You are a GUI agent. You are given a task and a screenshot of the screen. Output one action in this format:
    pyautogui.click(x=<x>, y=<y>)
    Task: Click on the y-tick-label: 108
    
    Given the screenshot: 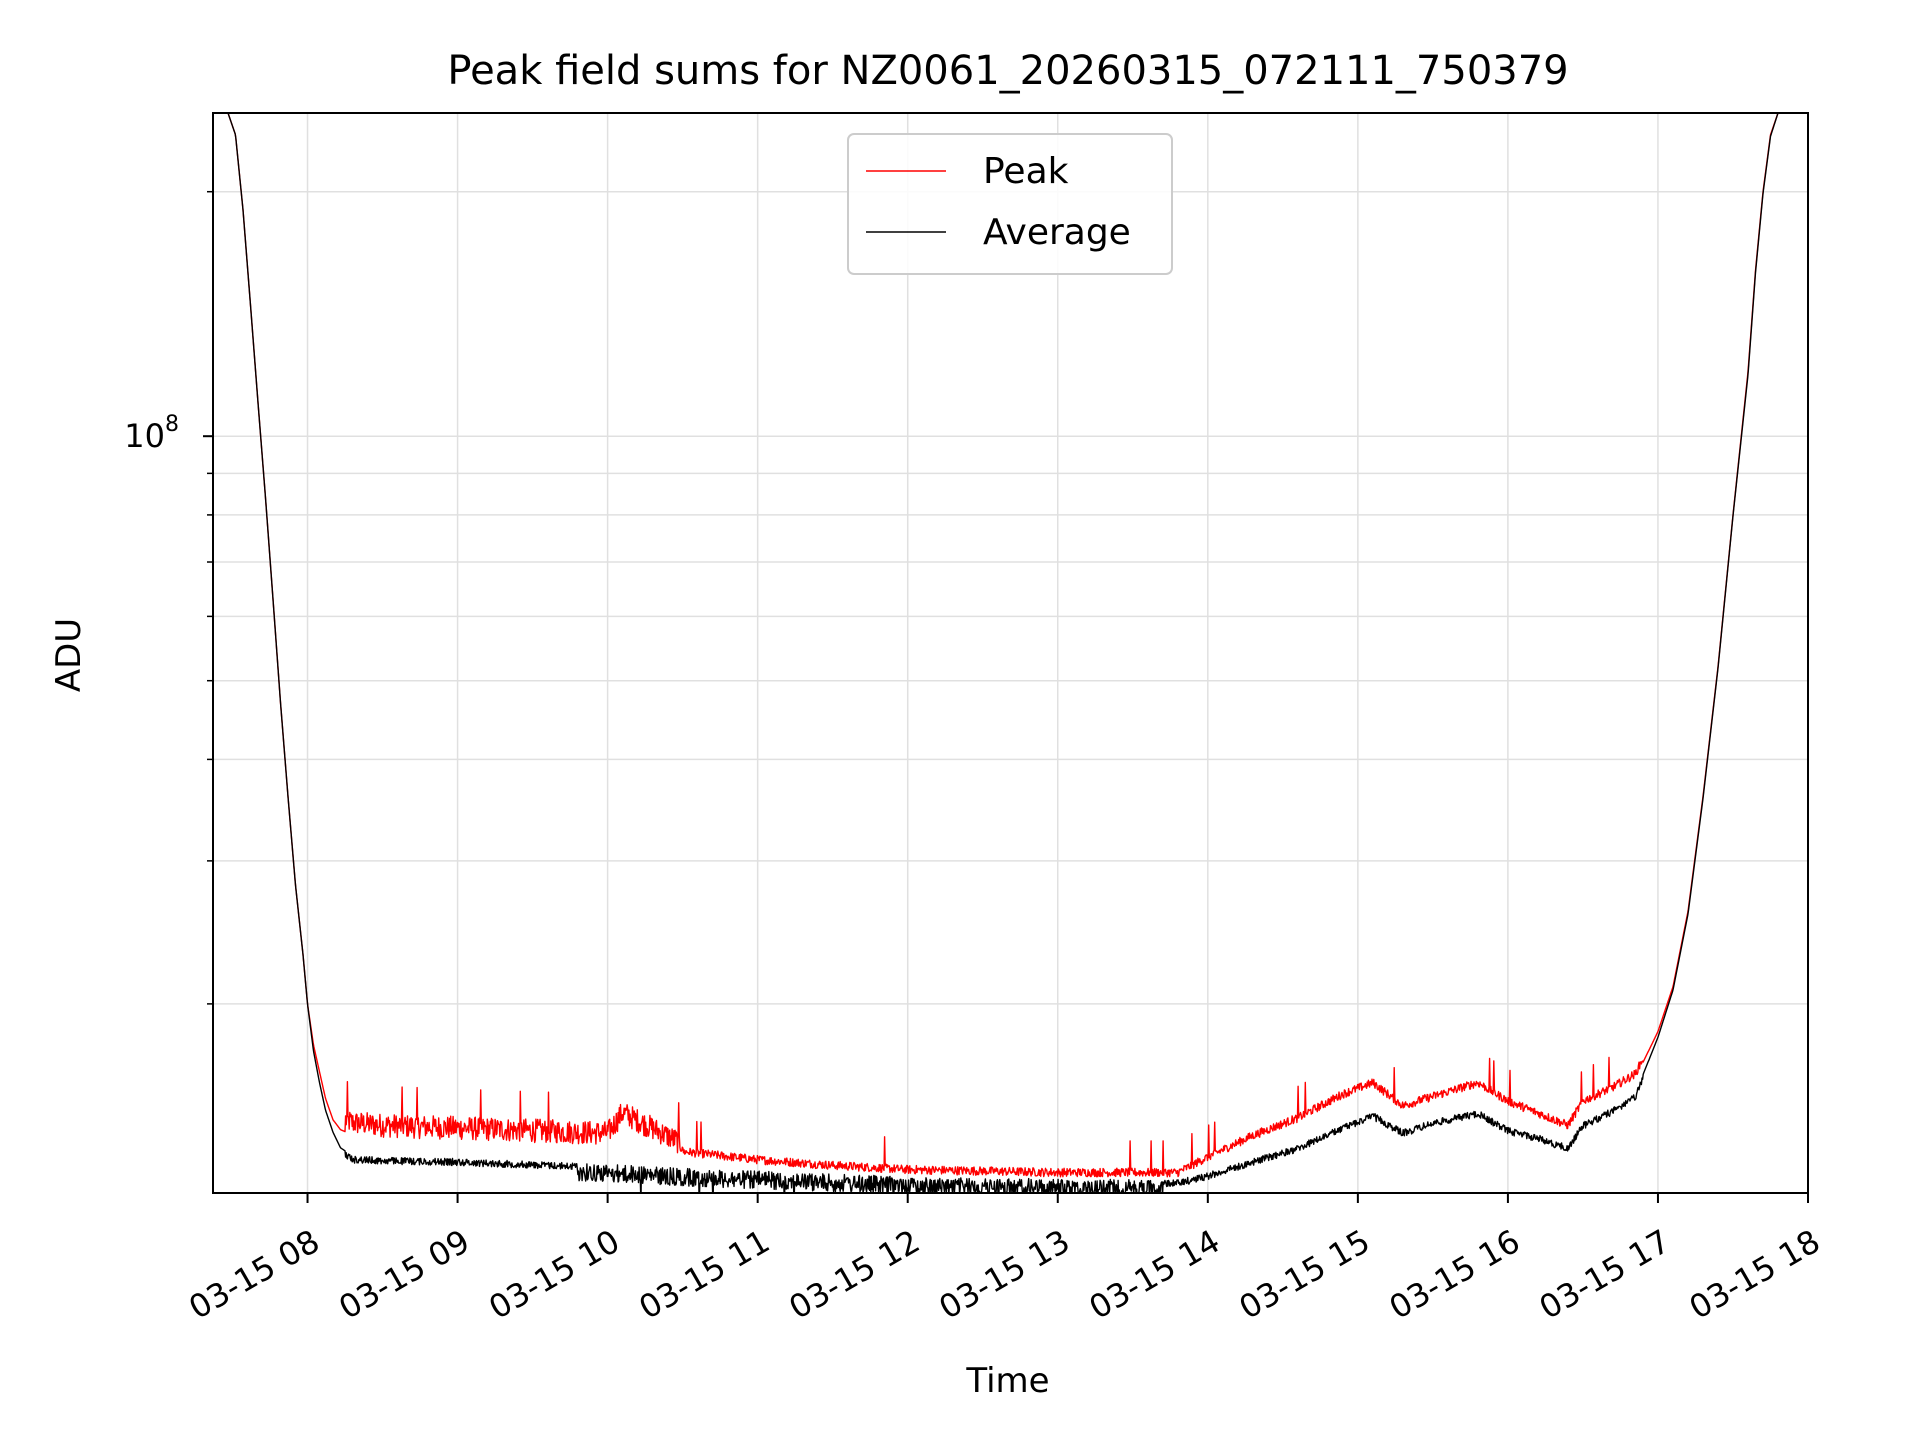 What is the action you would take?
    pyautogui.click(x=151, y=433)
    